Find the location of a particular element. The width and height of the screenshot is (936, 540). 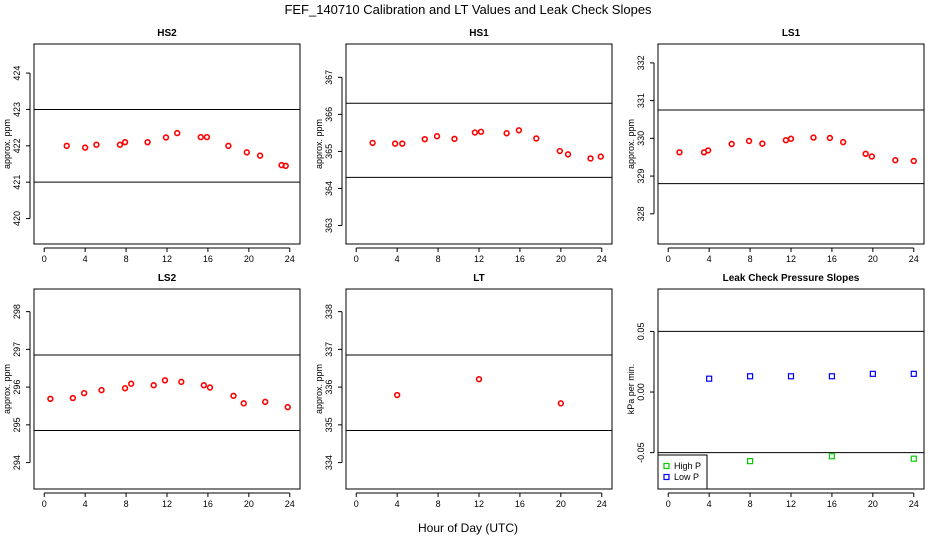

y-tick-label: 296 is located at coordinates (17, 387).